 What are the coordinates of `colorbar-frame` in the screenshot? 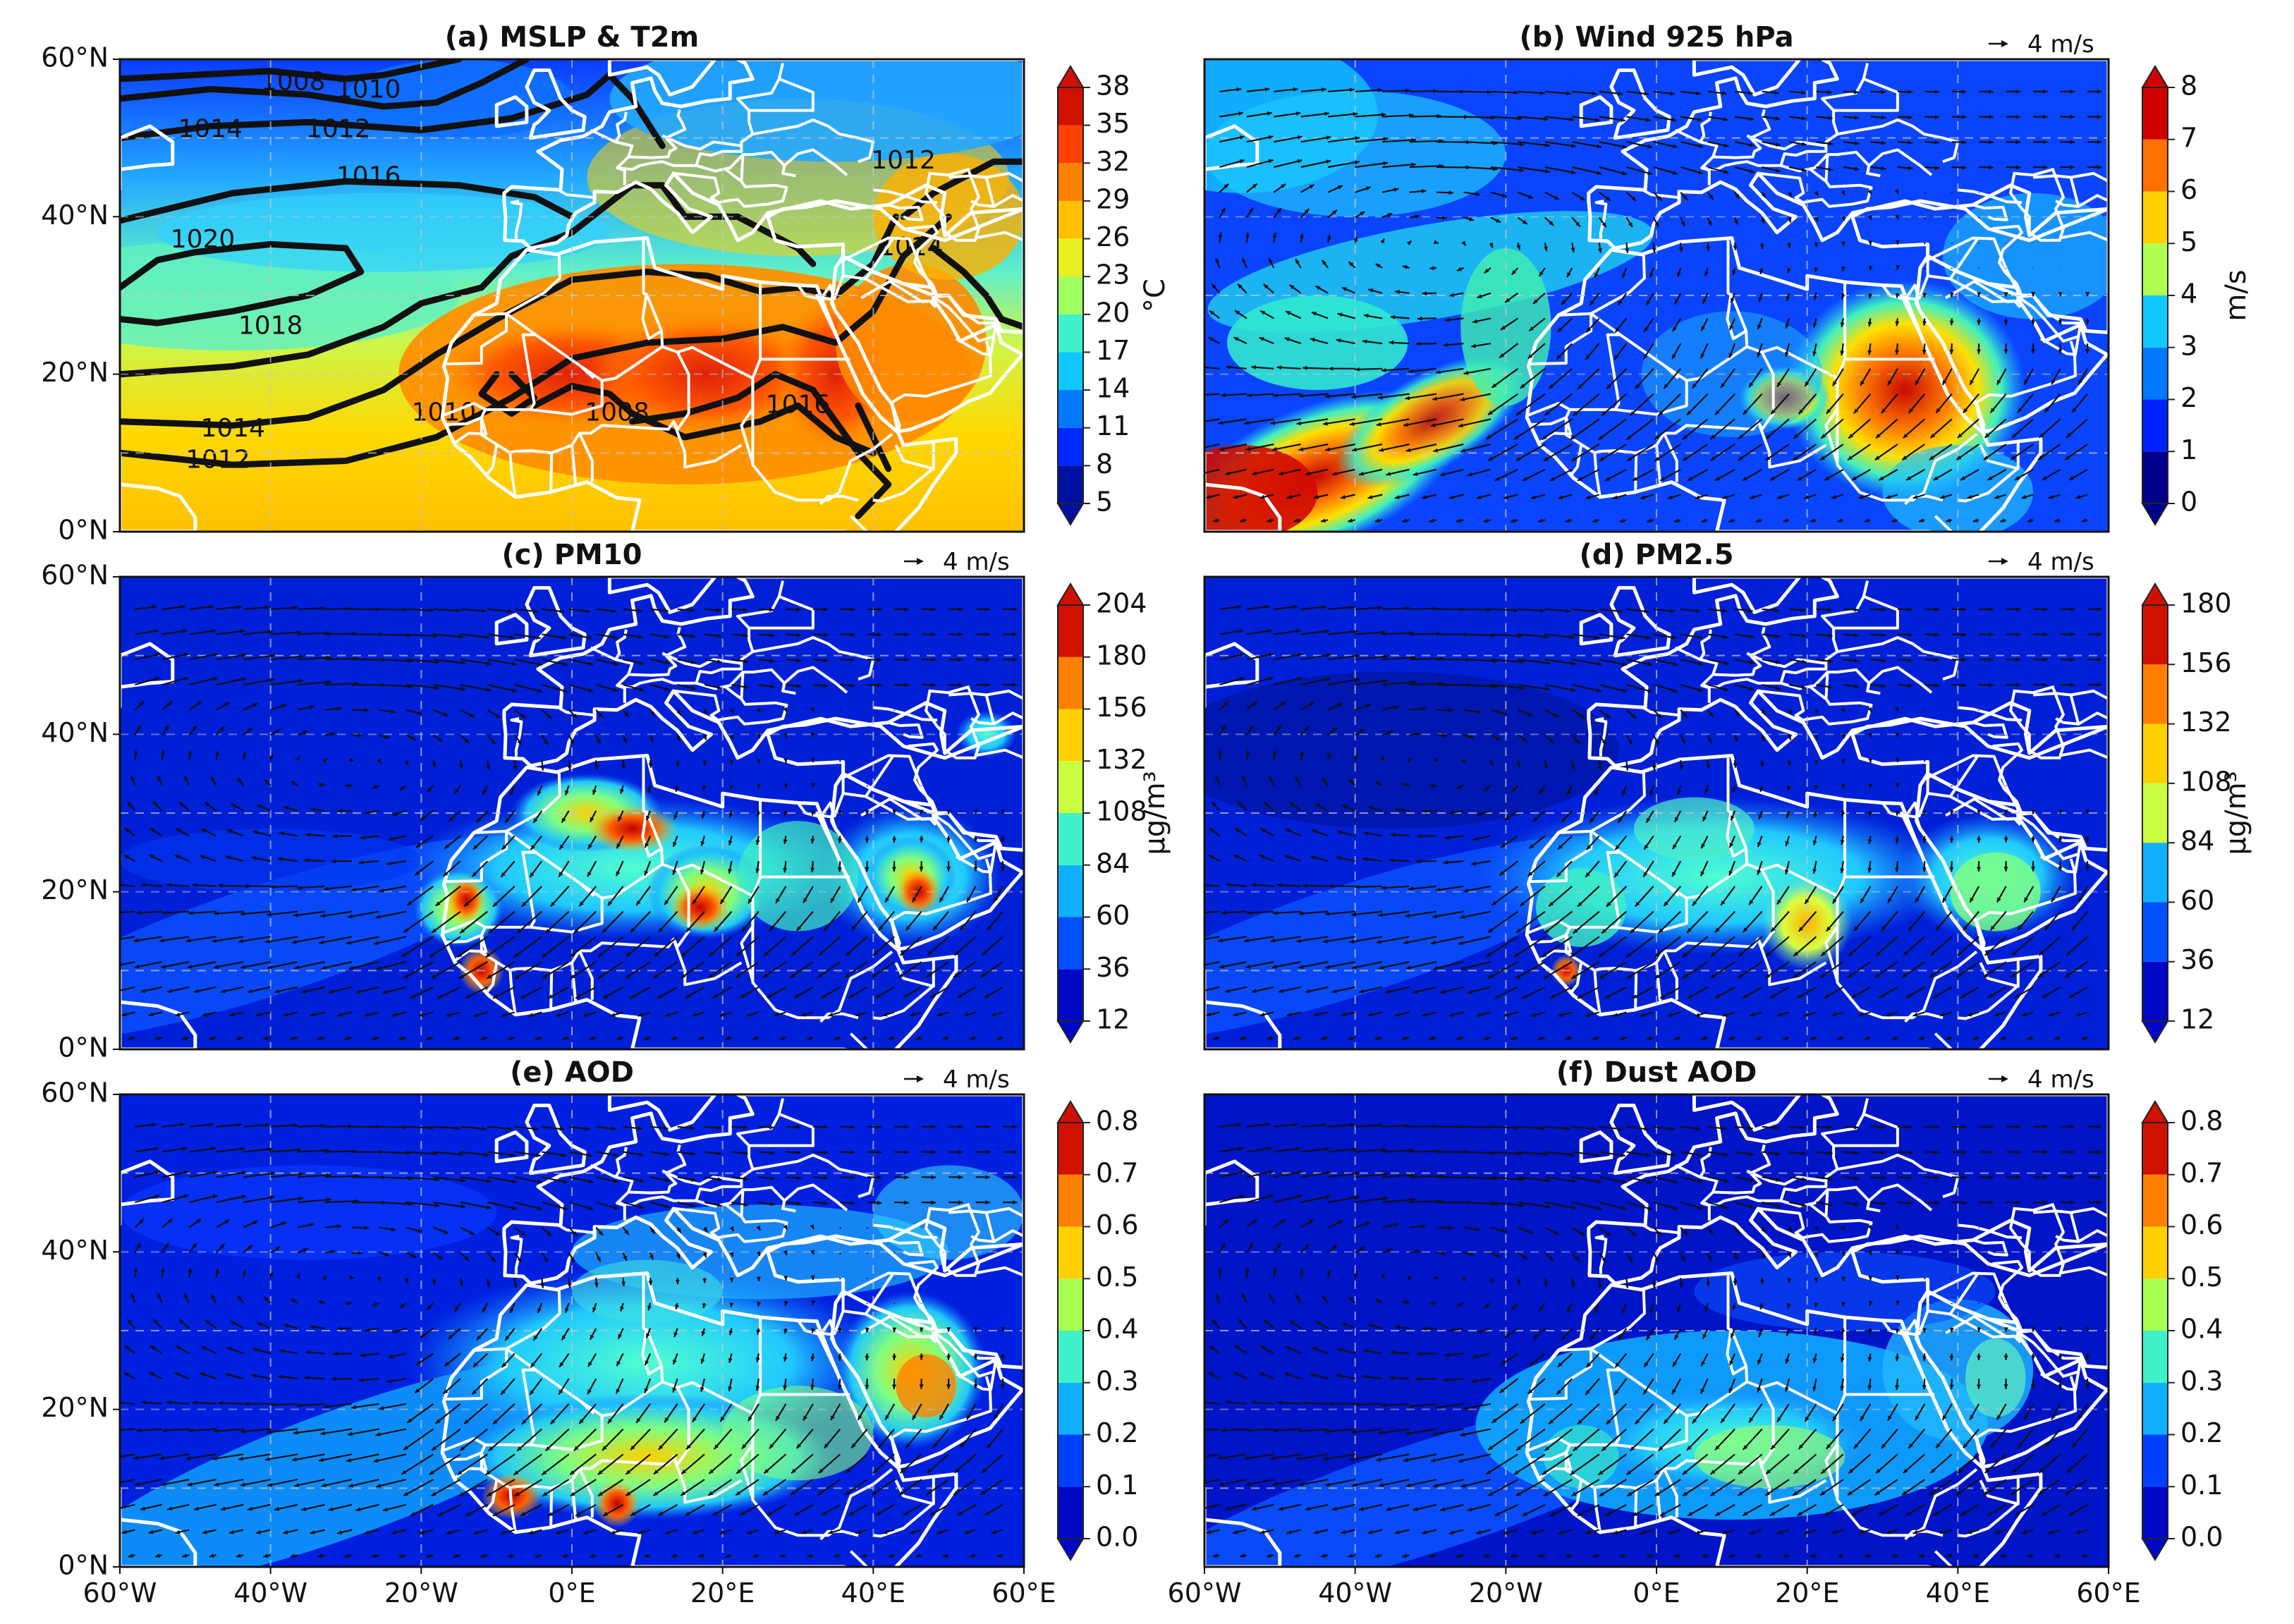 It's located at (2155, 813).